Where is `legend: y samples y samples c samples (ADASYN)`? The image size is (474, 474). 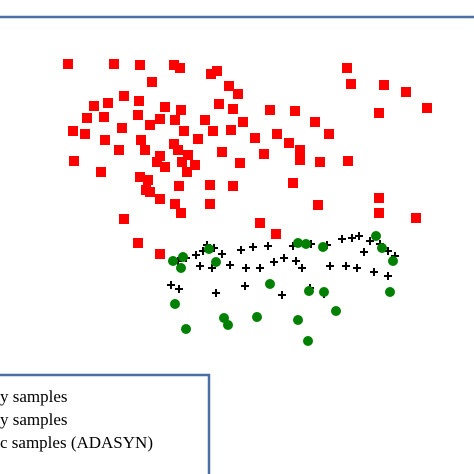 legend: y samples y samples c samples (ADASYN) is located at coordinates (105, 423).